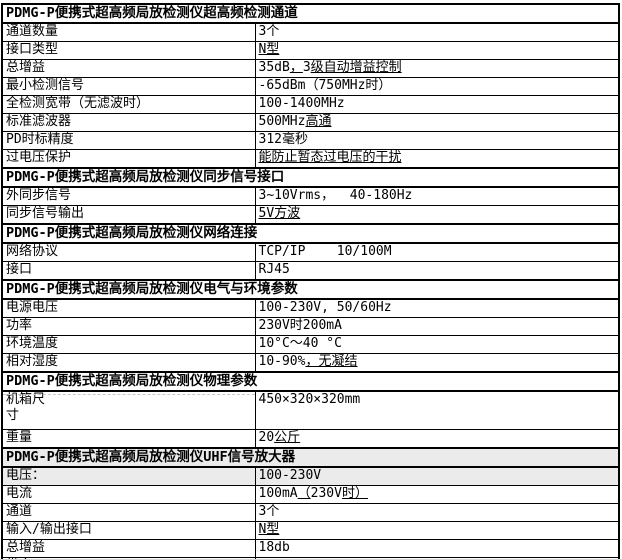  What do you see at coordinates (437, 215) in the screenshot?
I see `spec-value: 5V方波` at bounding box center [437, 215].